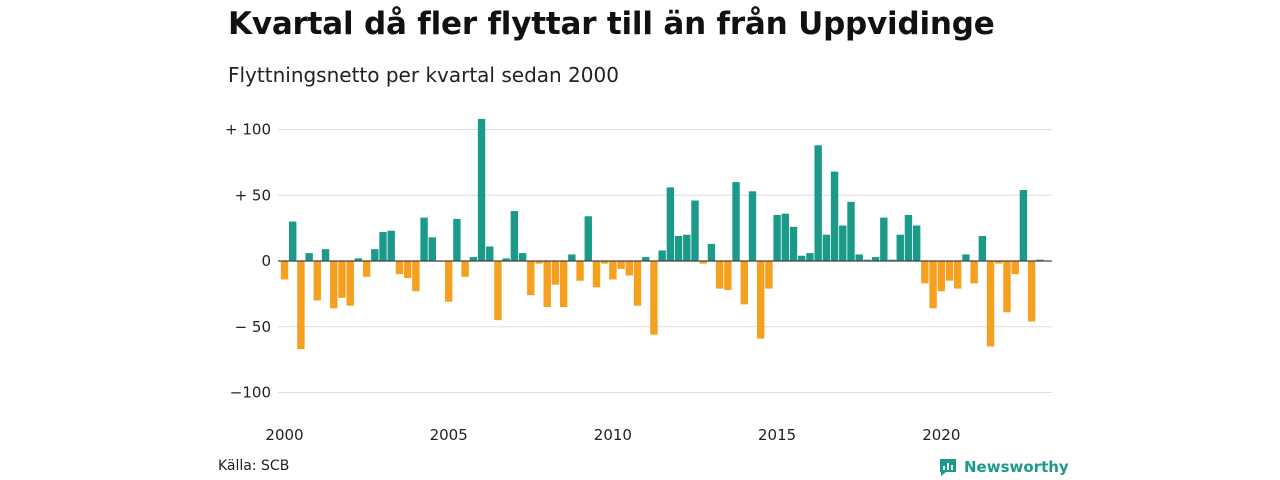 This screenshot has height=480, width=1280. I want to click on brand-label: Newsworthy, so click(1016, 467).